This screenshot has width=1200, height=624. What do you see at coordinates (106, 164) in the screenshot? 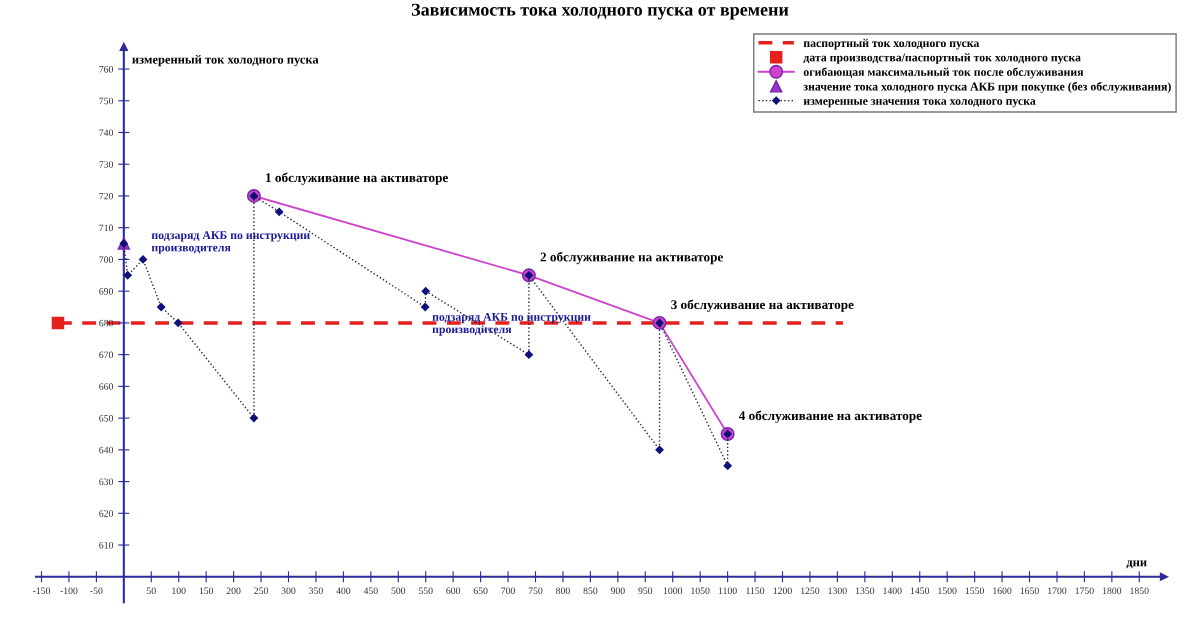
I see `y-tick-label: 730` at bounding box center [106, 164].